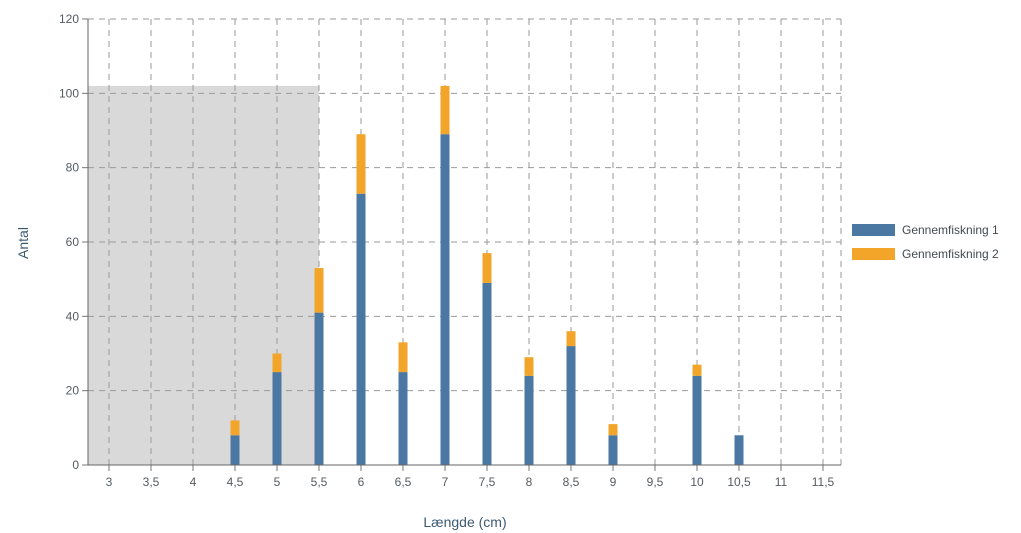 This screenshot has height=533, width=1021. Describe the element at coordinates (403, 482) in the screenshot. I see `x-tick-label: 6,5` at that location.